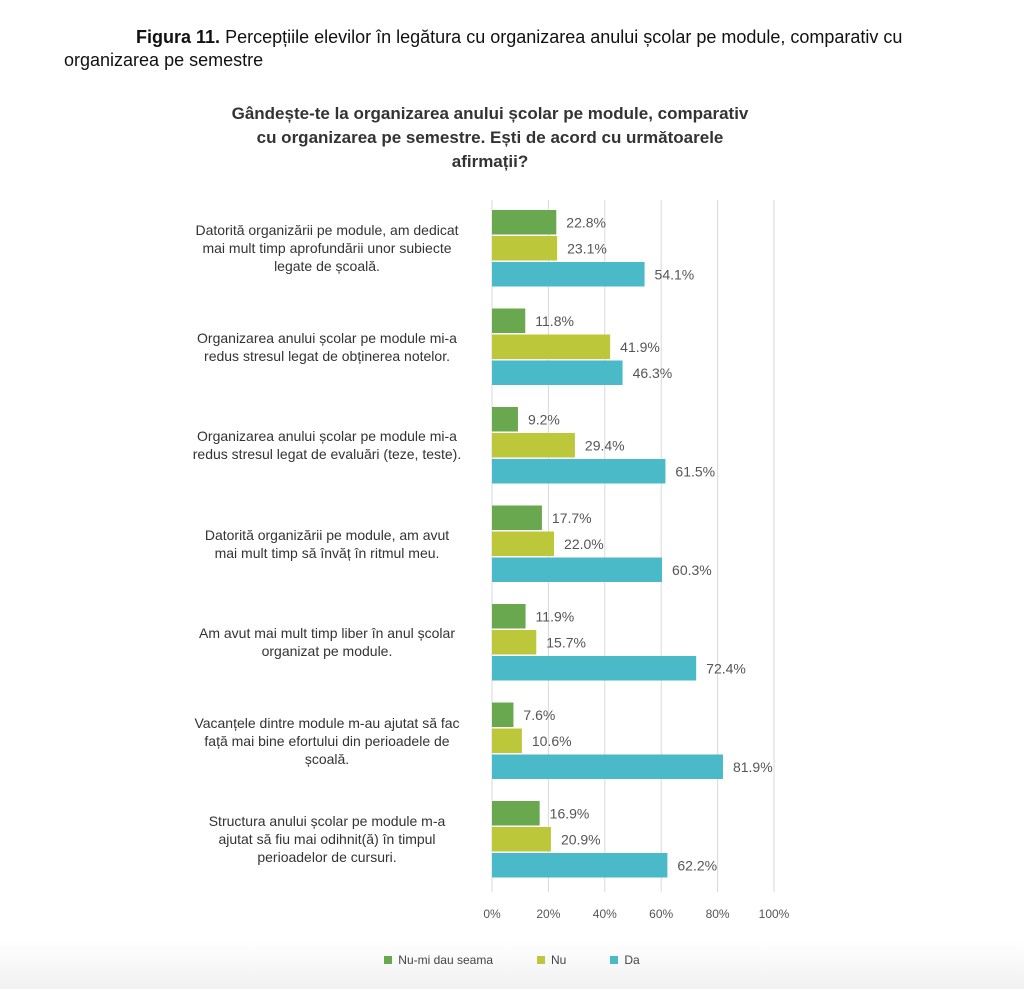 This screenshot has width=1024, height=989. I want to click on category-label-line: mai mult timp să învăț în ritmul meu., so click(327, 552).